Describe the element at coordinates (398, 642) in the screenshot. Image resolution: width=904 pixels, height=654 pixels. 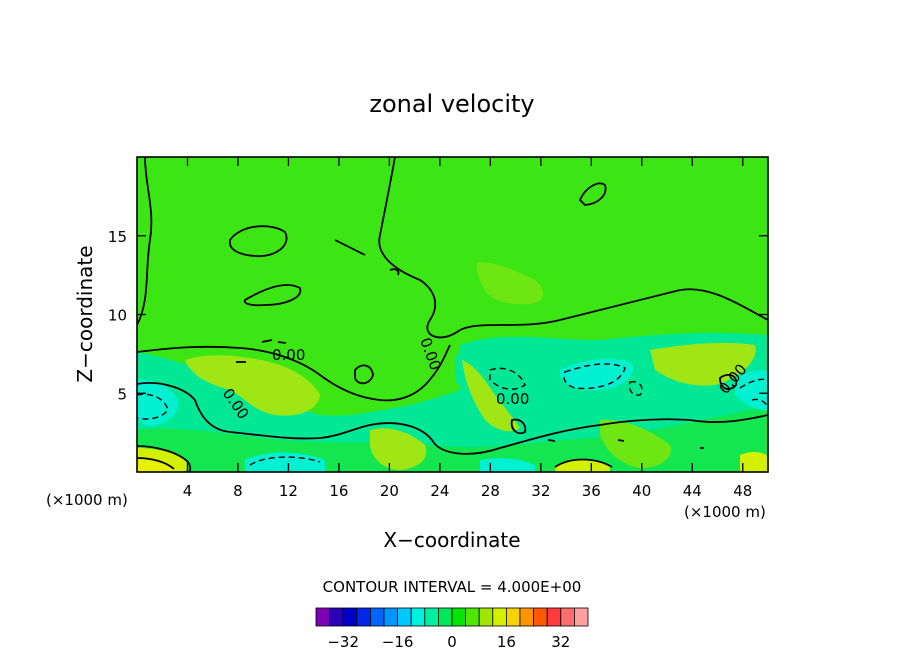
I see `colorbar-tick-label: −16` at that location.